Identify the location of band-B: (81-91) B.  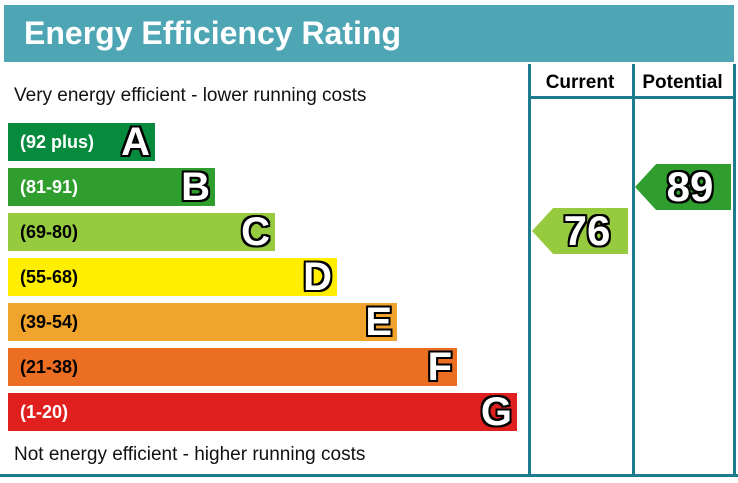
(111, 187).